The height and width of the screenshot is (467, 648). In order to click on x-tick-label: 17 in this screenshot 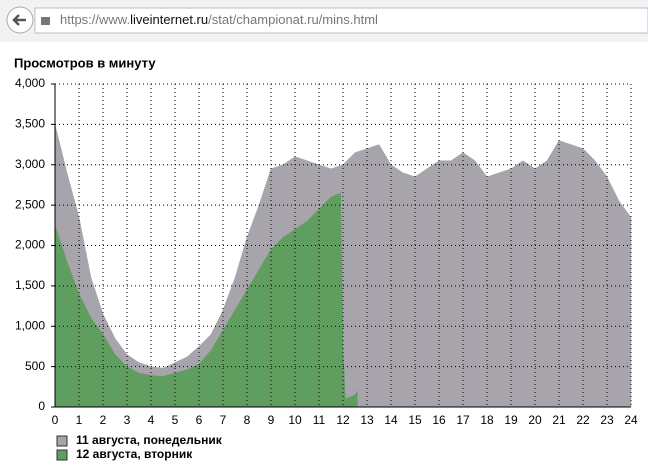, I will do `click(463, 420)`.